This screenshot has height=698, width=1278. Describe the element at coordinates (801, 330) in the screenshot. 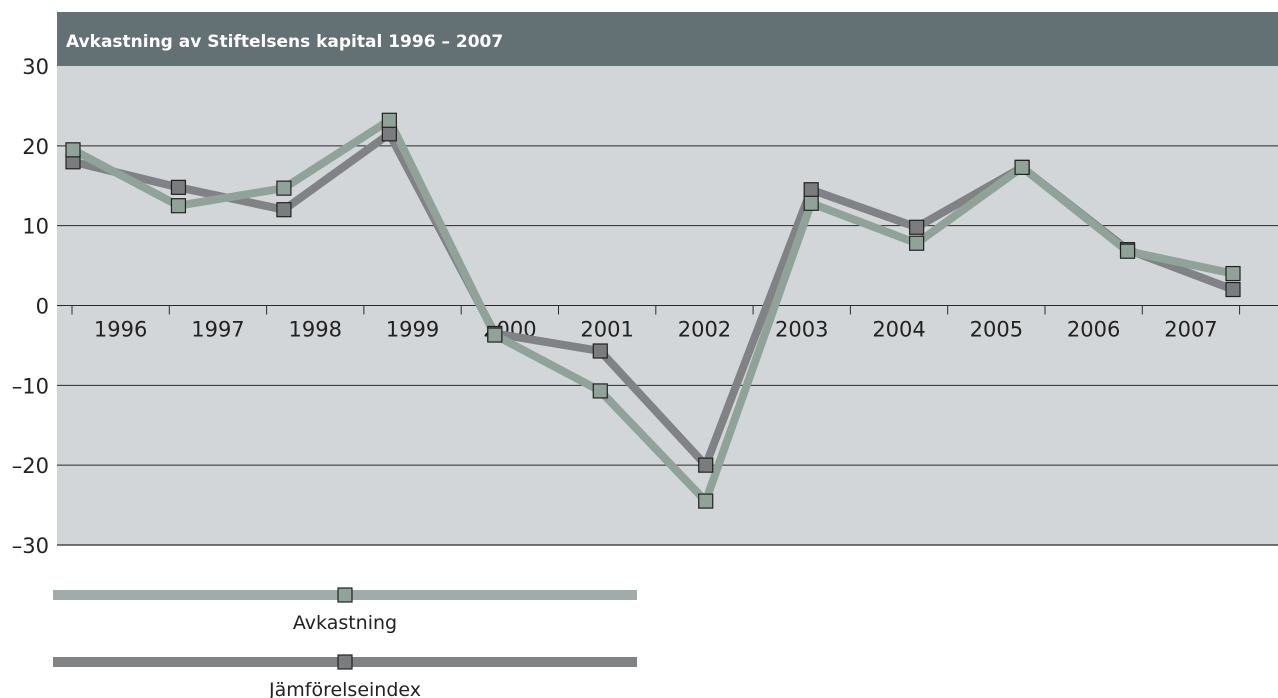

I see `x-tick-label: 2003` at that location.